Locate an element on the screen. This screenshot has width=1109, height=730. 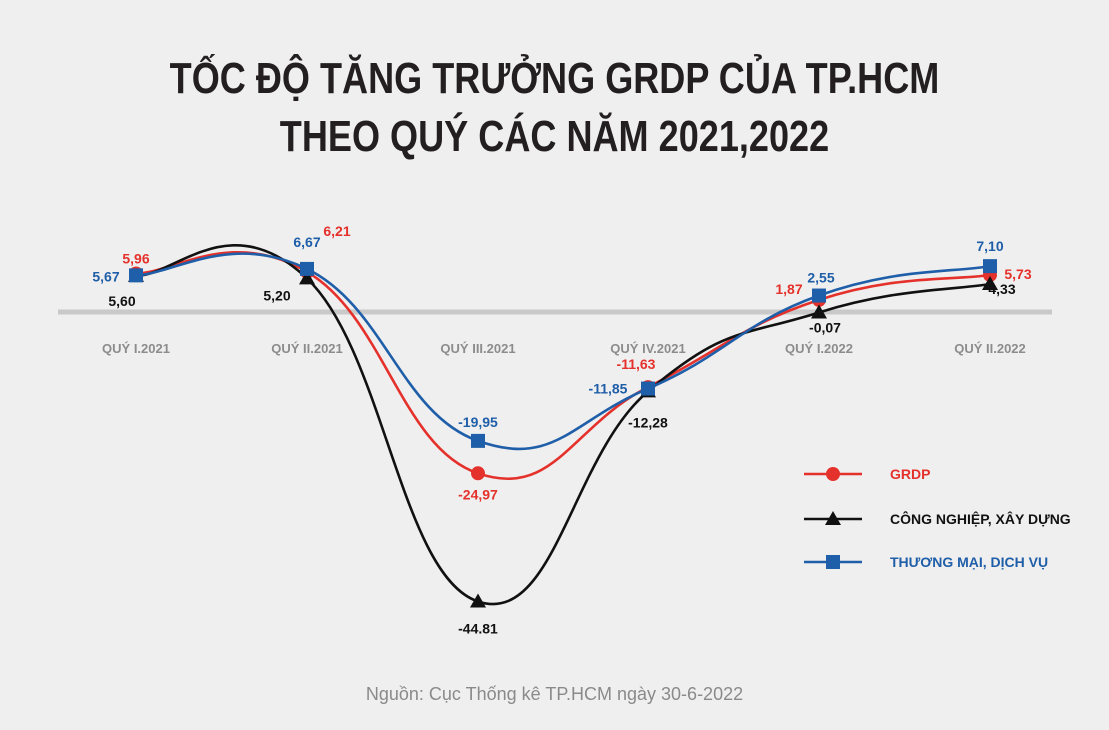
data-label: -11,85 is located at coordinates (608, 389).